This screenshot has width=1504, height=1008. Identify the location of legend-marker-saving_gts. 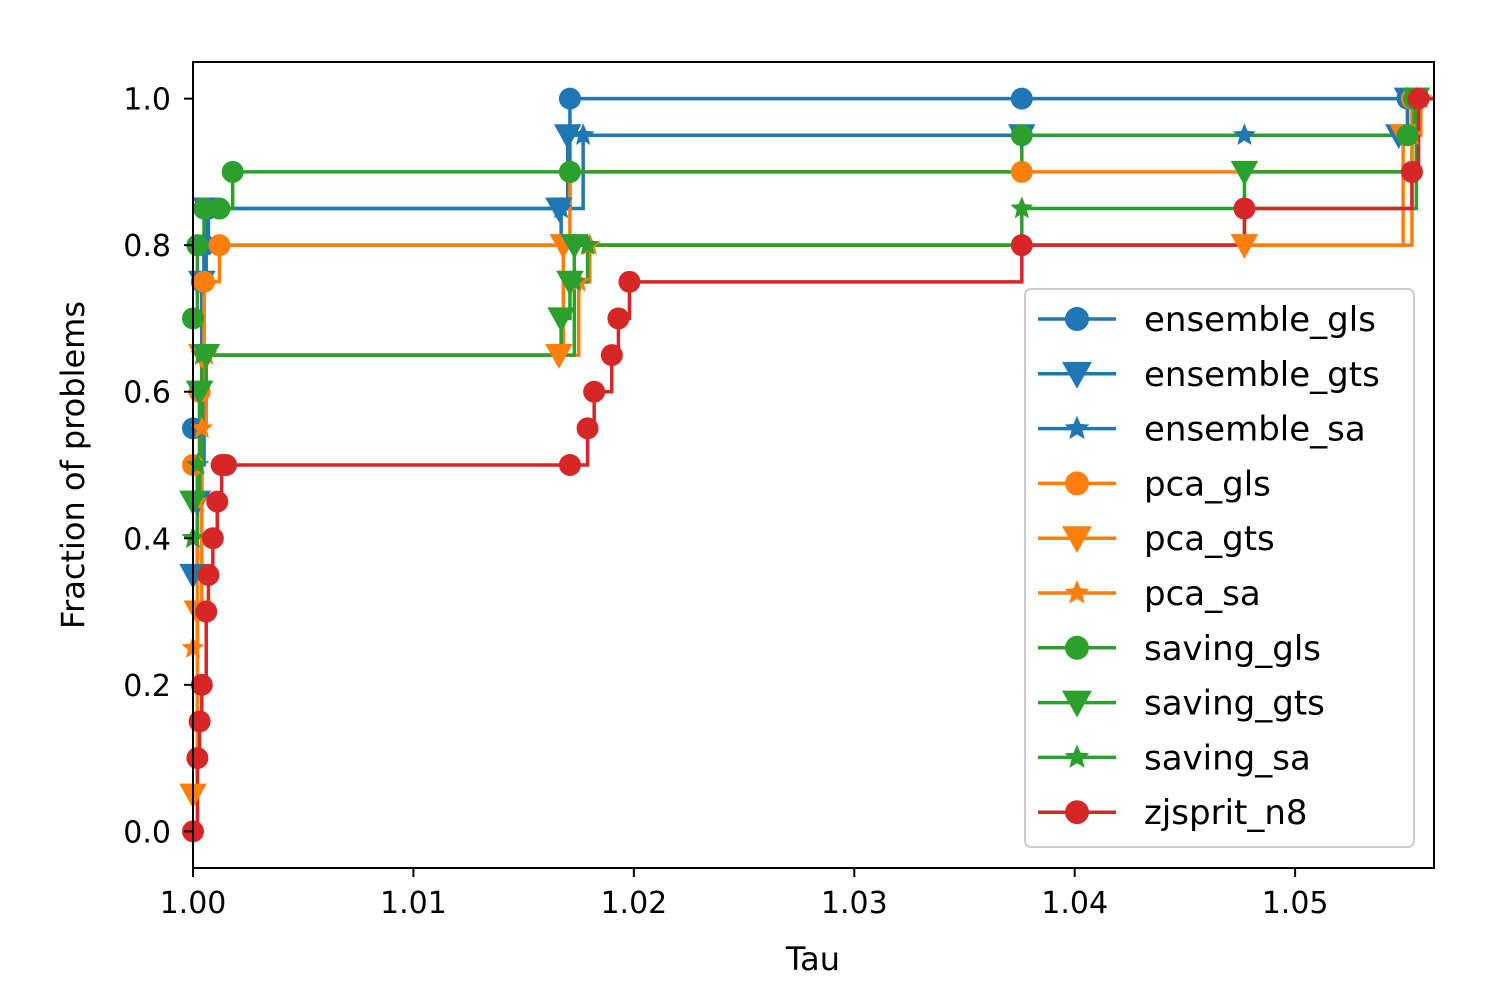
(1077, 704).